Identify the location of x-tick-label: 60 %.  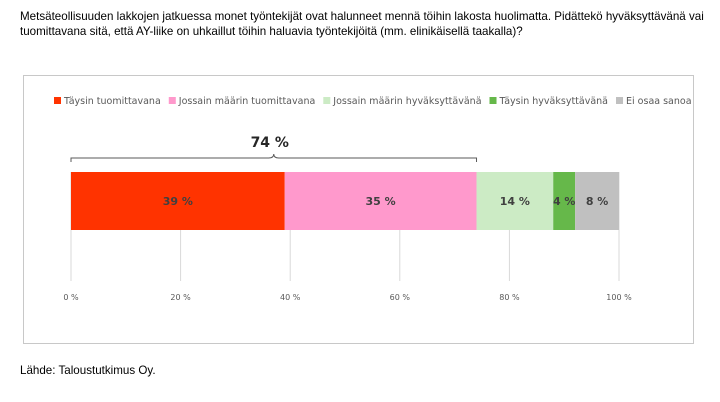
(400, 297).